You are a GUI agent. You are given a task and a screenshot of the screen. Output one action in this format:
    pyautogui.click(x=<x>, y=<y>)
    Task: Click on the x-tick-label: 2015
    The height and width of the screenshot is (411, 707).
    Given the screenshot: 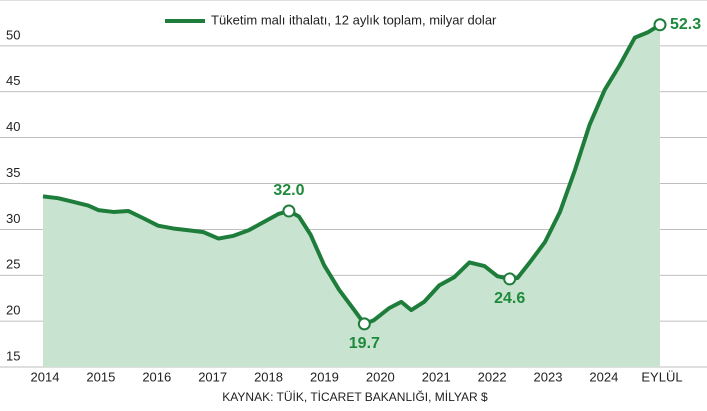 What is the action you would take?
    pyautogui.click(x=100, y=376)
    